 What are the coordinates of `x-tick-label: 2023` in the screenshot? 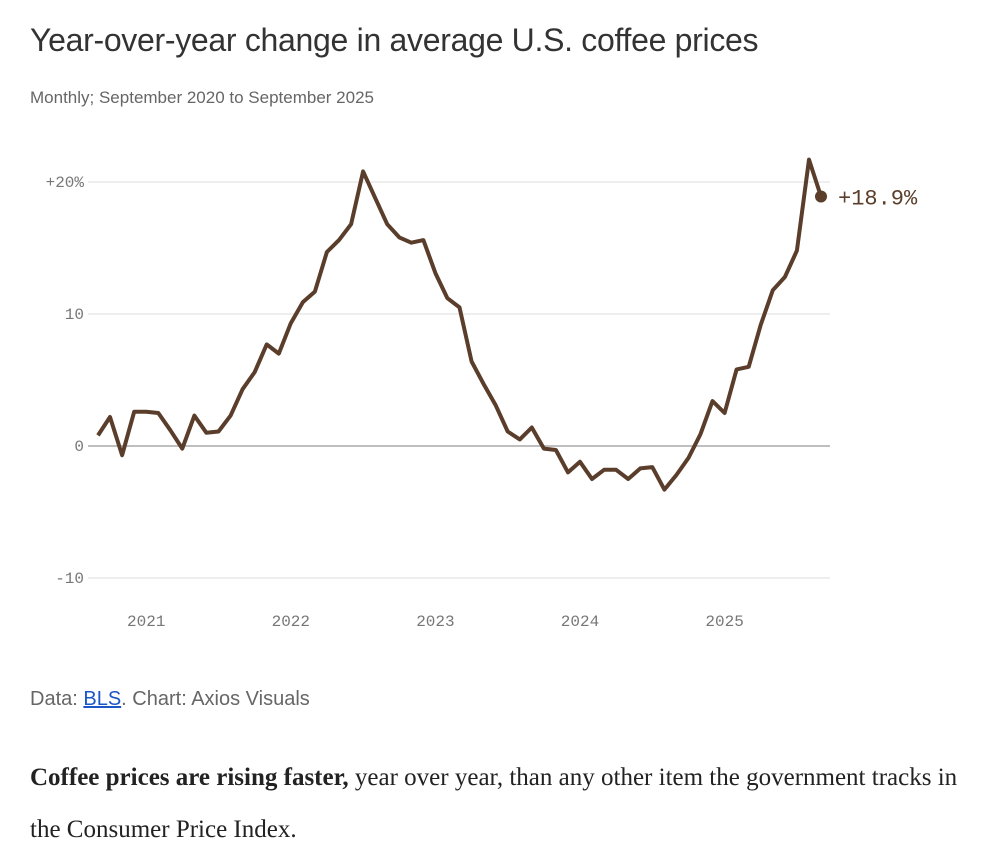 It's located at (435, 622).